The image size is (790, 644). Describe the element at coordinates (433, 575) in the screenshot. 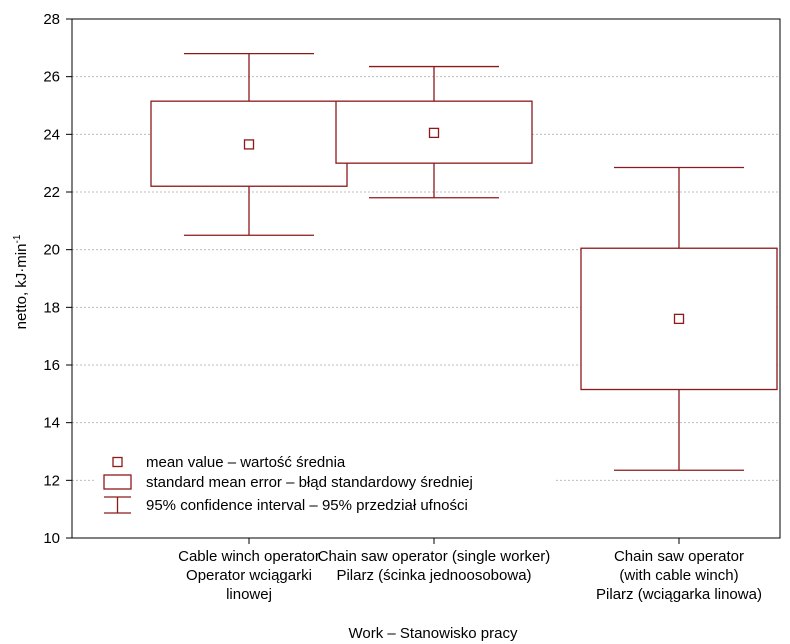

I see `category-label-line: Pilarz (ścinka jednoosobowa)` at that location.